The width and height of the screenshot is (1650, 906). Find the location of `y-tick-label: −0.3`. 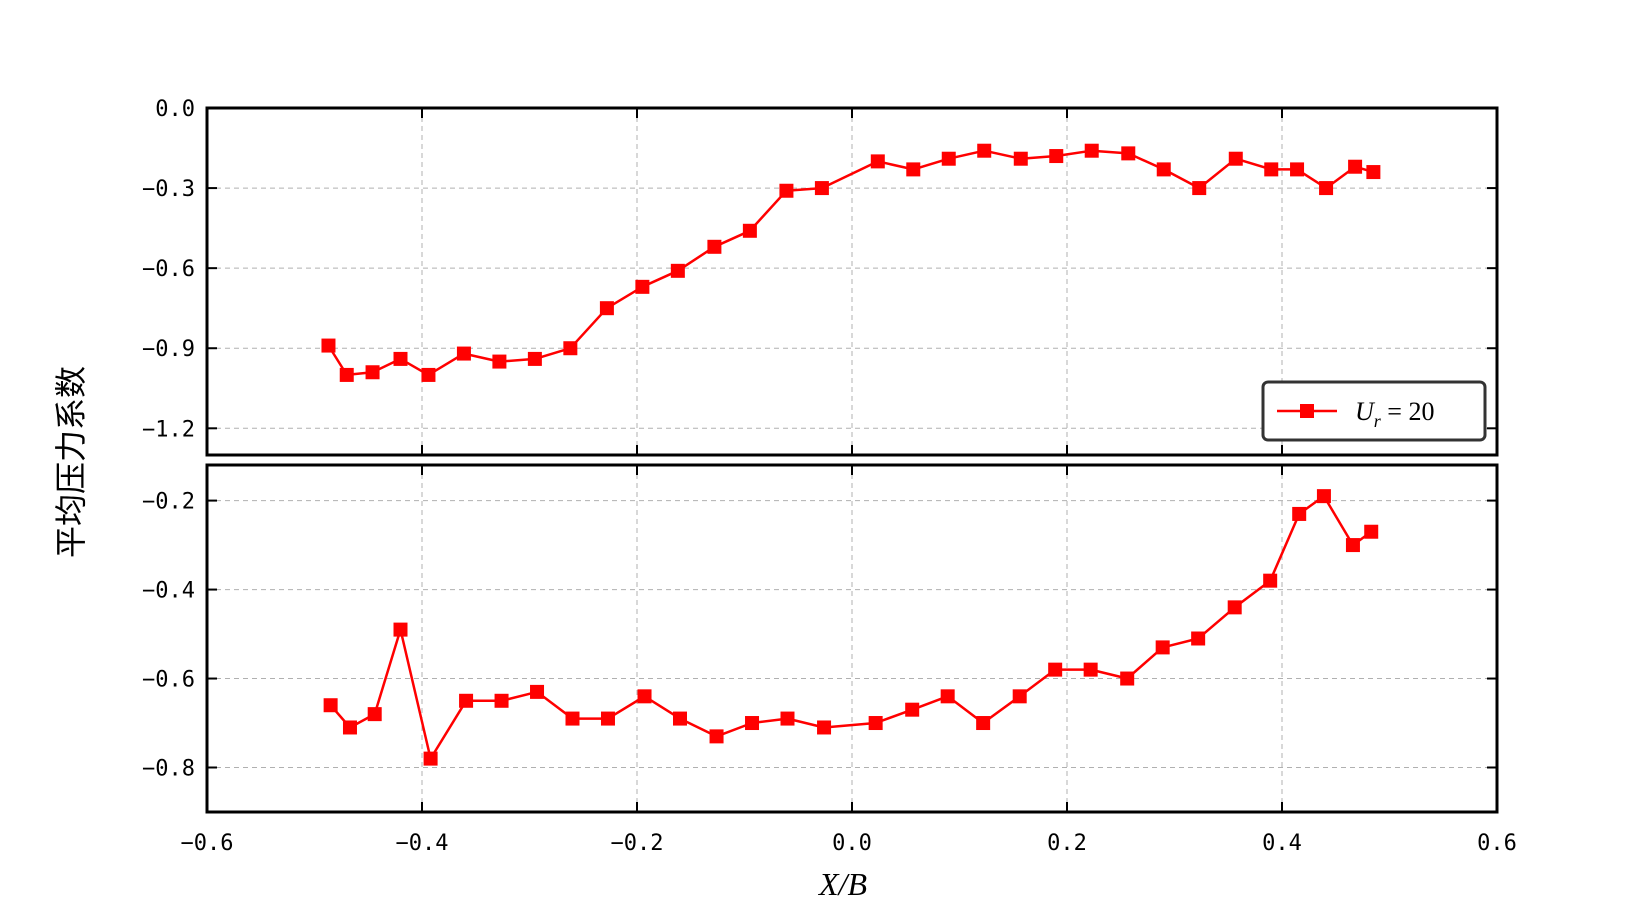

y-tick-label: −0.3 is located at coordinates (168, 189).